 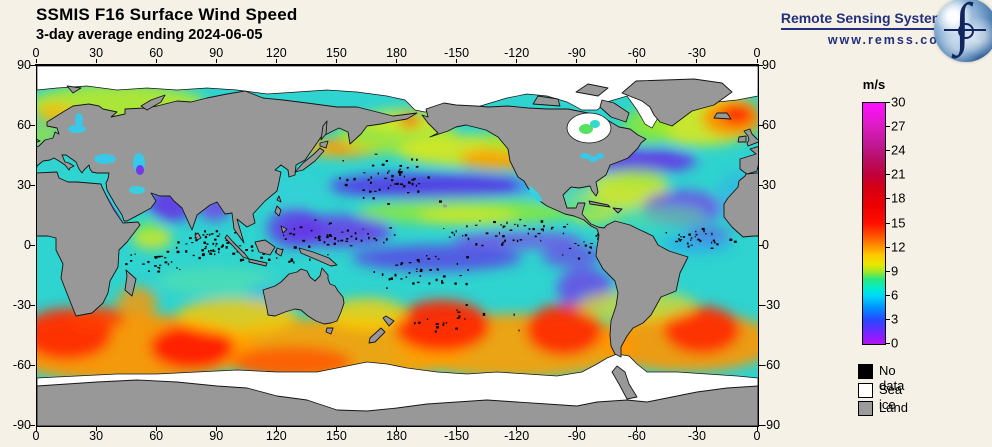 What do you see at coordinates (895, 343) in the screenshot?
I see `colorbar-tick-label: 0` at bounding box center [895, 343].